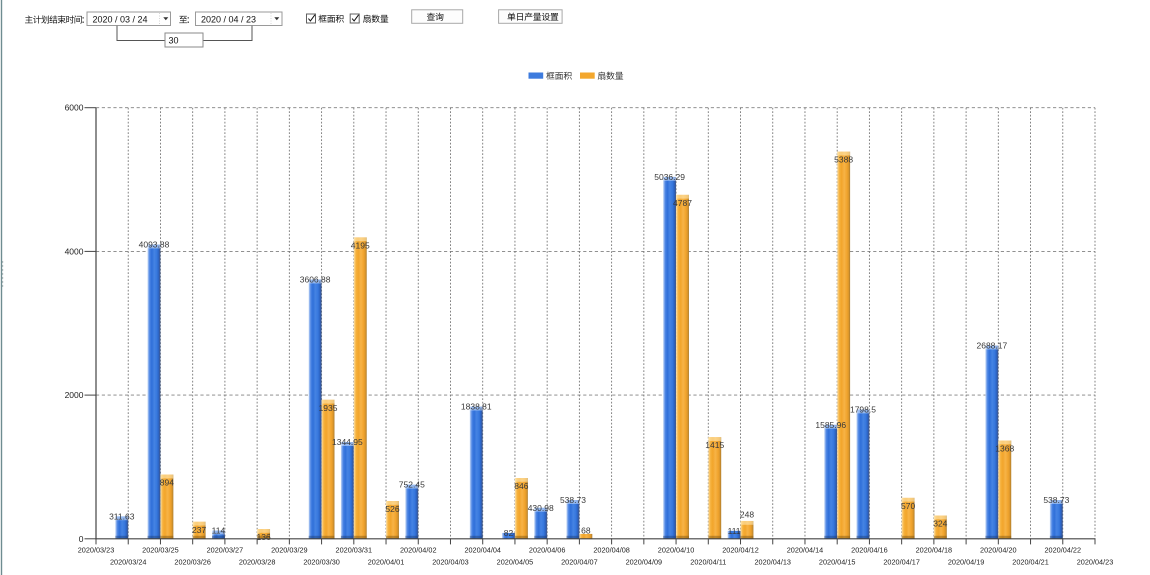 This screenshot has height=575, width=1150. What do you see at coordinates (734, 531) in the screenshot?
I see `svg-text: 111` at bounding box center [734, 531].